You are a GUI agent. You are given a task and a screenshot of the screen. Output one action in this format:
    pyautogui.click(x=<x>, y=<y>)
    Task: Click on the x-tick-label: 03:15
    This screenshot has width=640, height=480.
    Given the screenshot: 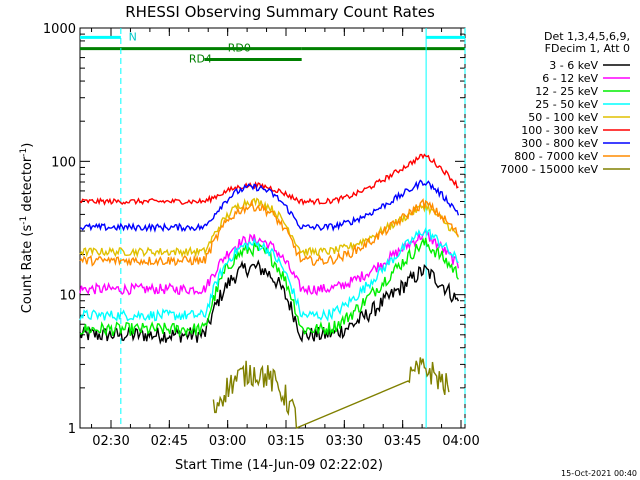 What is the action you would take?
    pyautogui.click(x=285, y=441)
    